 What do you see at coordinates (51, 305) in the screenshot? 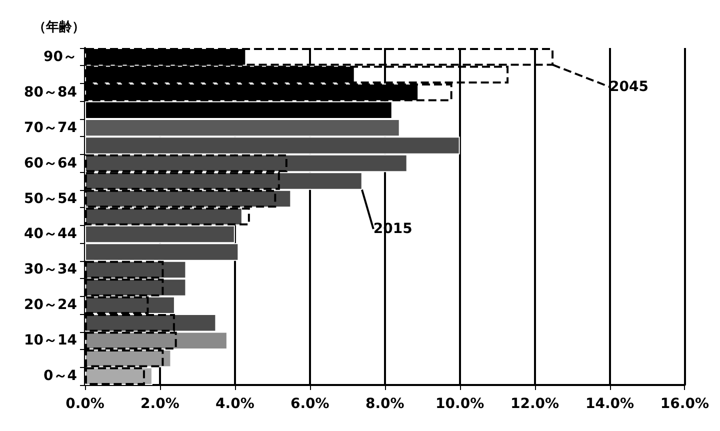
I see `y-tick-label: 20～24` at bounding box center [51, 305].